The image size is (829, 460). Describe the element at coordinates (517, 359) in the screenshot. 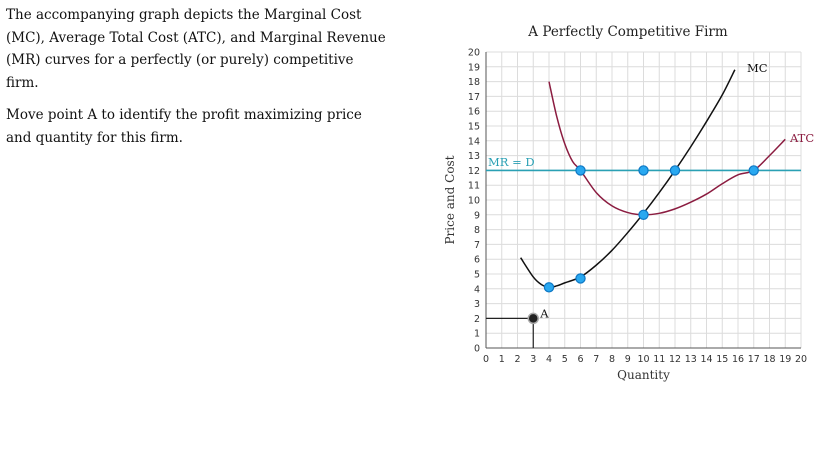

I see `x-tick-label: 2` at that location.